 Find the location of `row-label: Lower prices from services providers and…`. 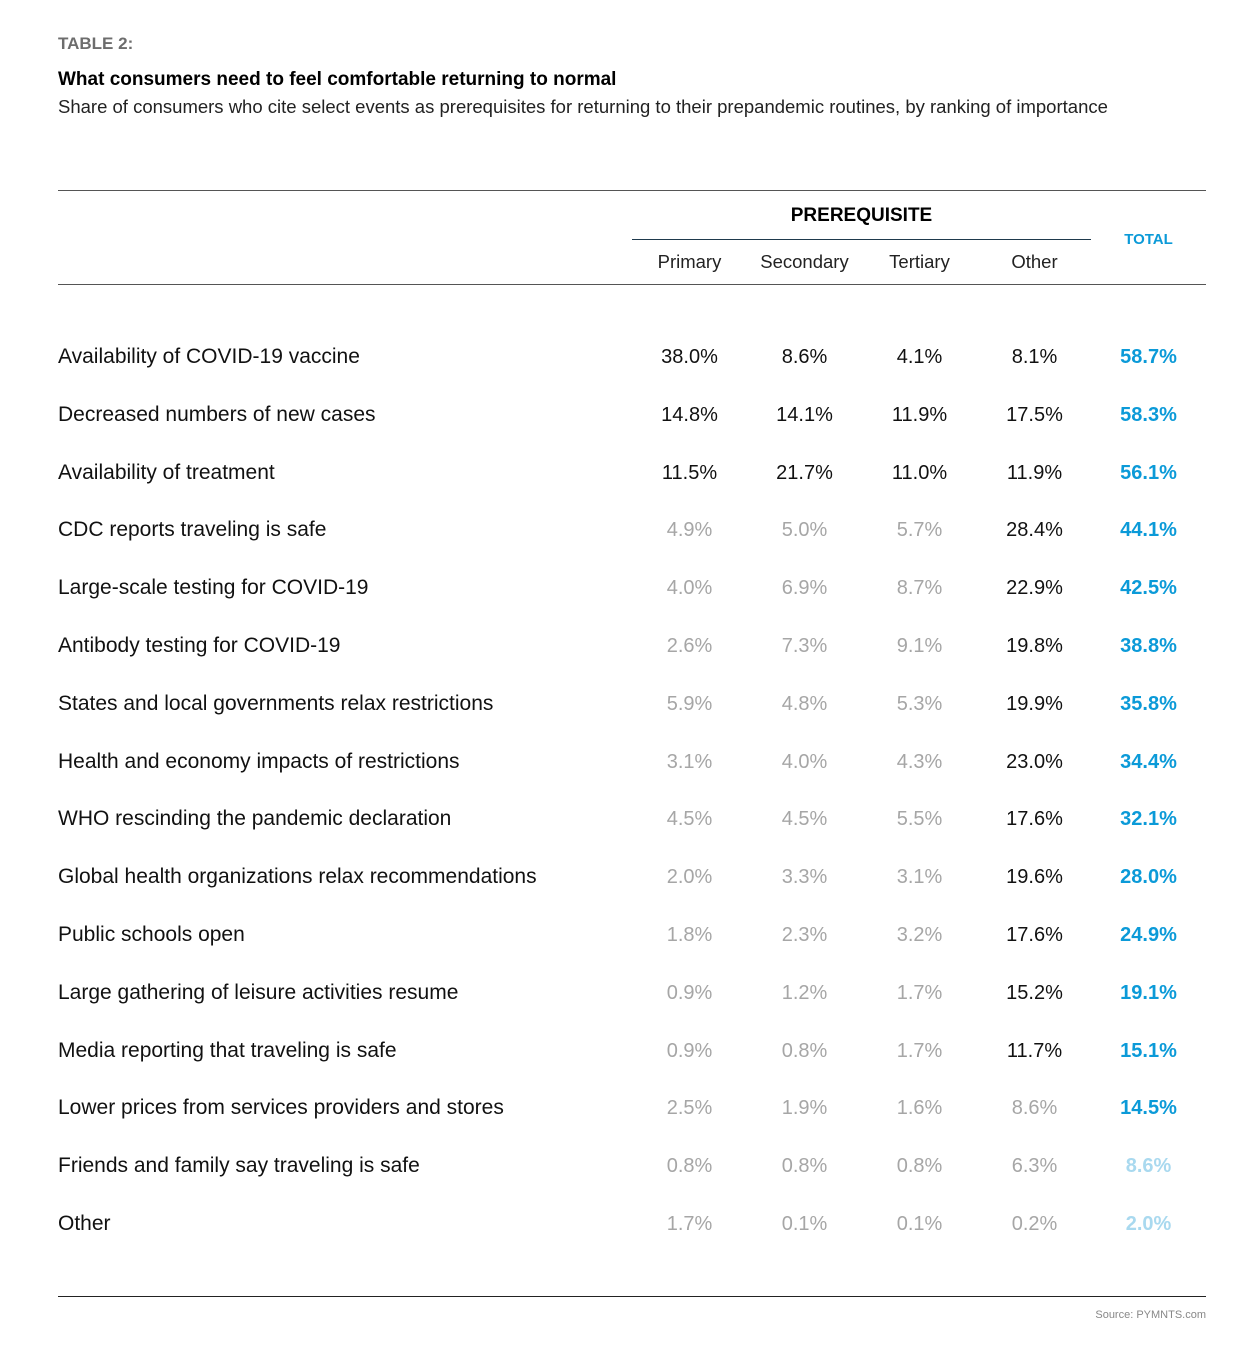

row-label: Lower prices from services providers and… is located at coordinates (281, 1108).